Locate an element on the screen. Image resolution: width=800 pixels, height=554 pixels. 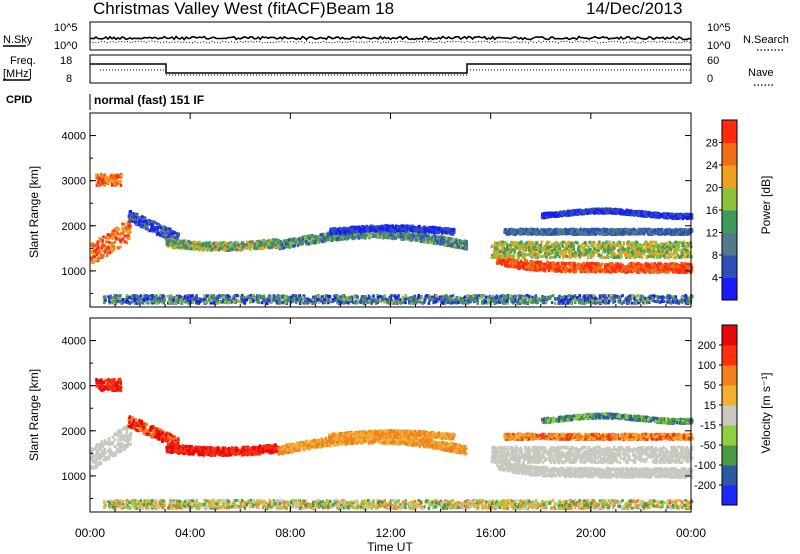
nave-trace is located at coordinates (395, 72).